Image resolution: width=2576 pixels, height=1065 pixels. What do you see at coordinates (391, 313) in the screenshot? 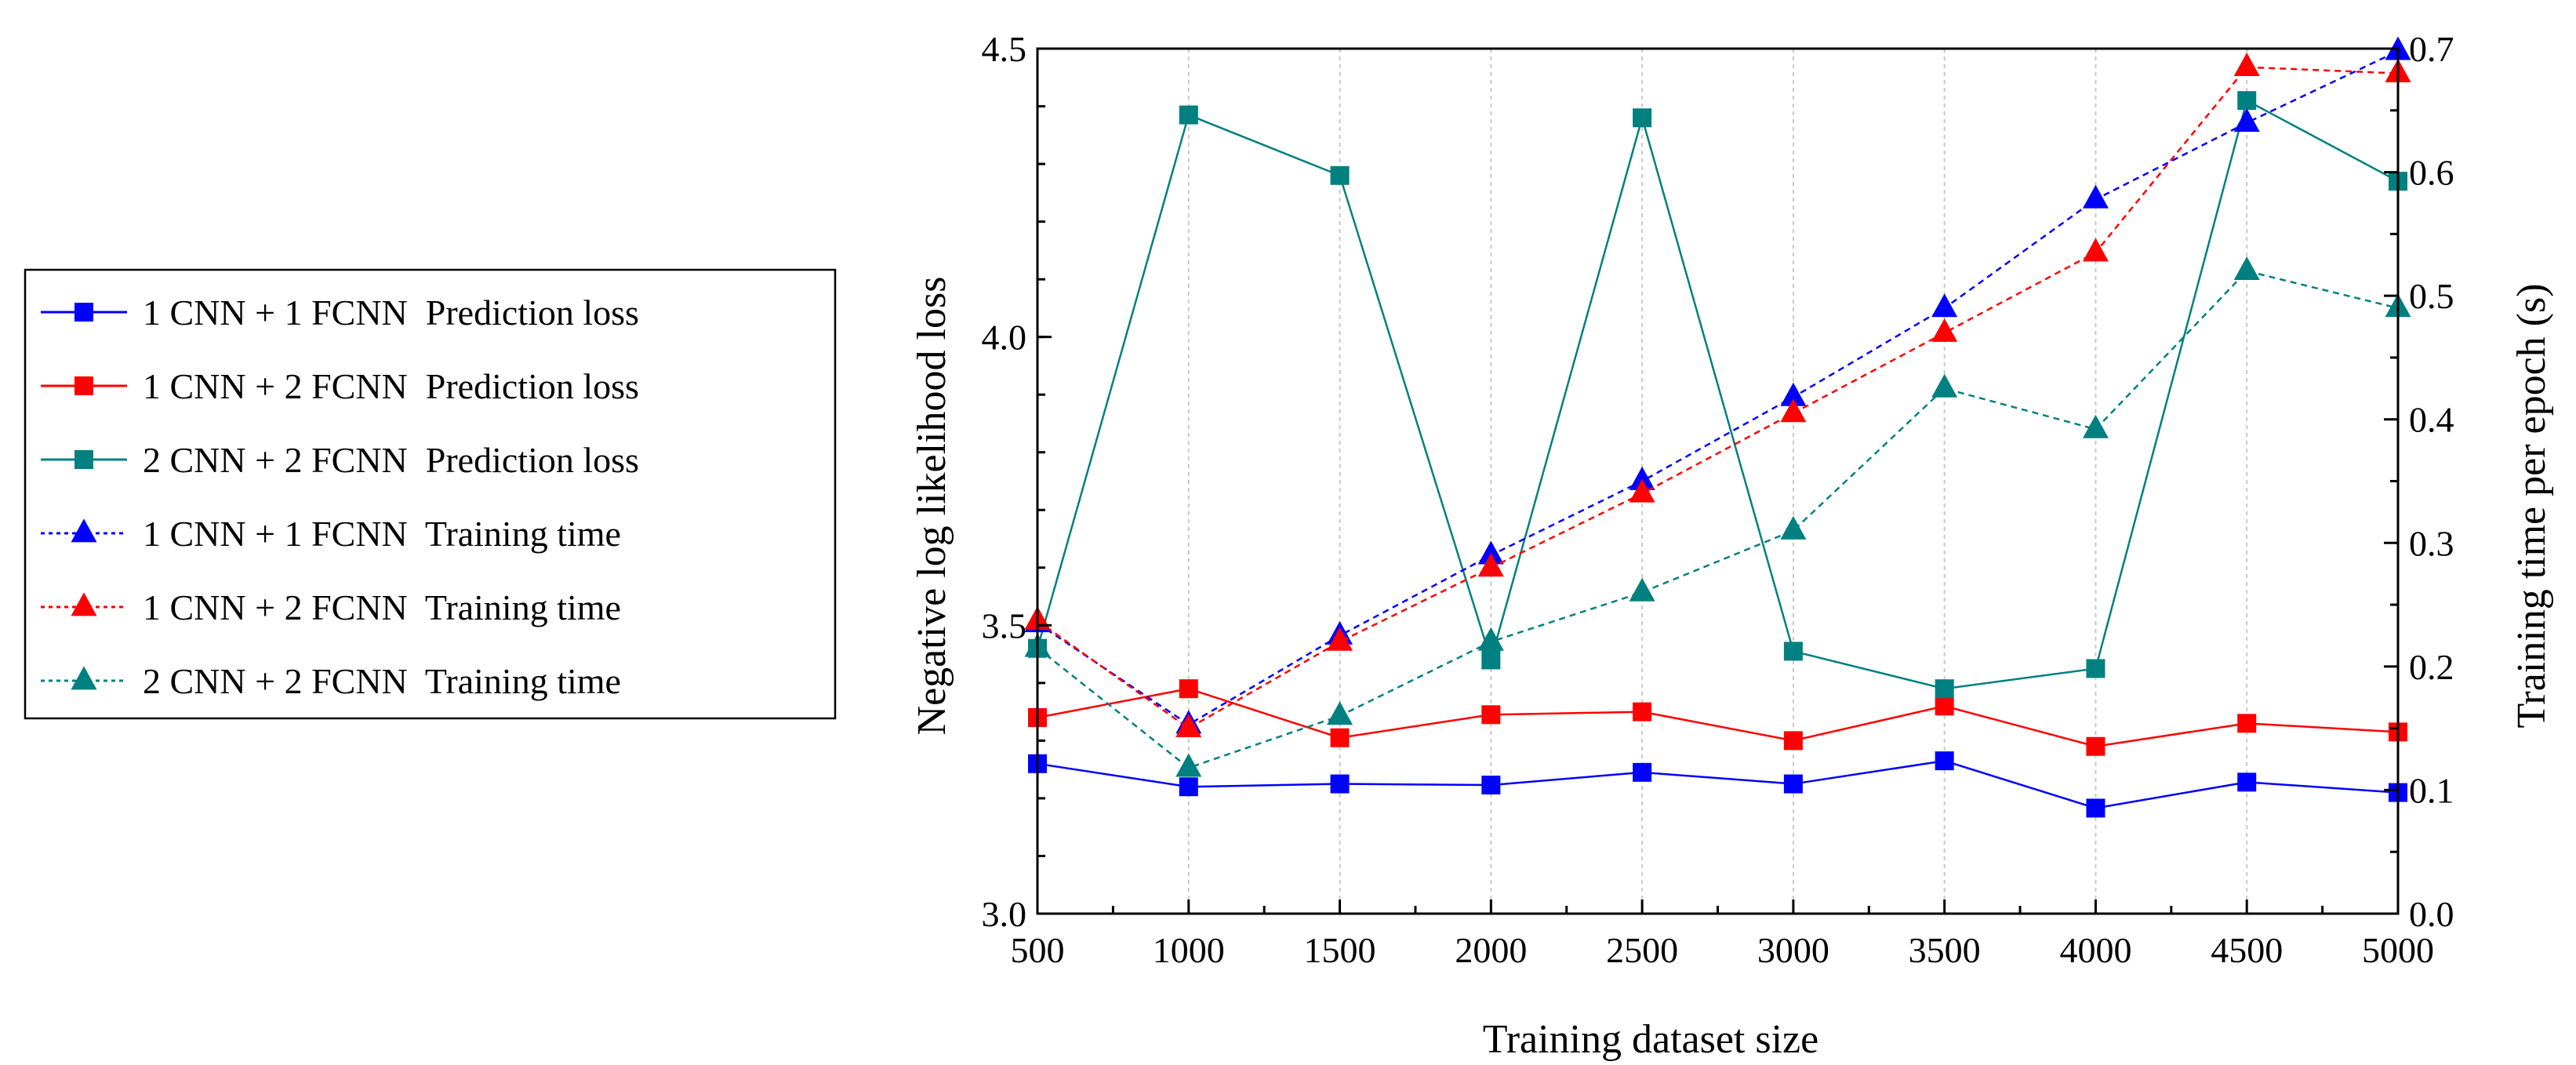
I see `legend-label: 1 CNN + 1 FCNN Prediction loss` at bounding box center [391, 313].